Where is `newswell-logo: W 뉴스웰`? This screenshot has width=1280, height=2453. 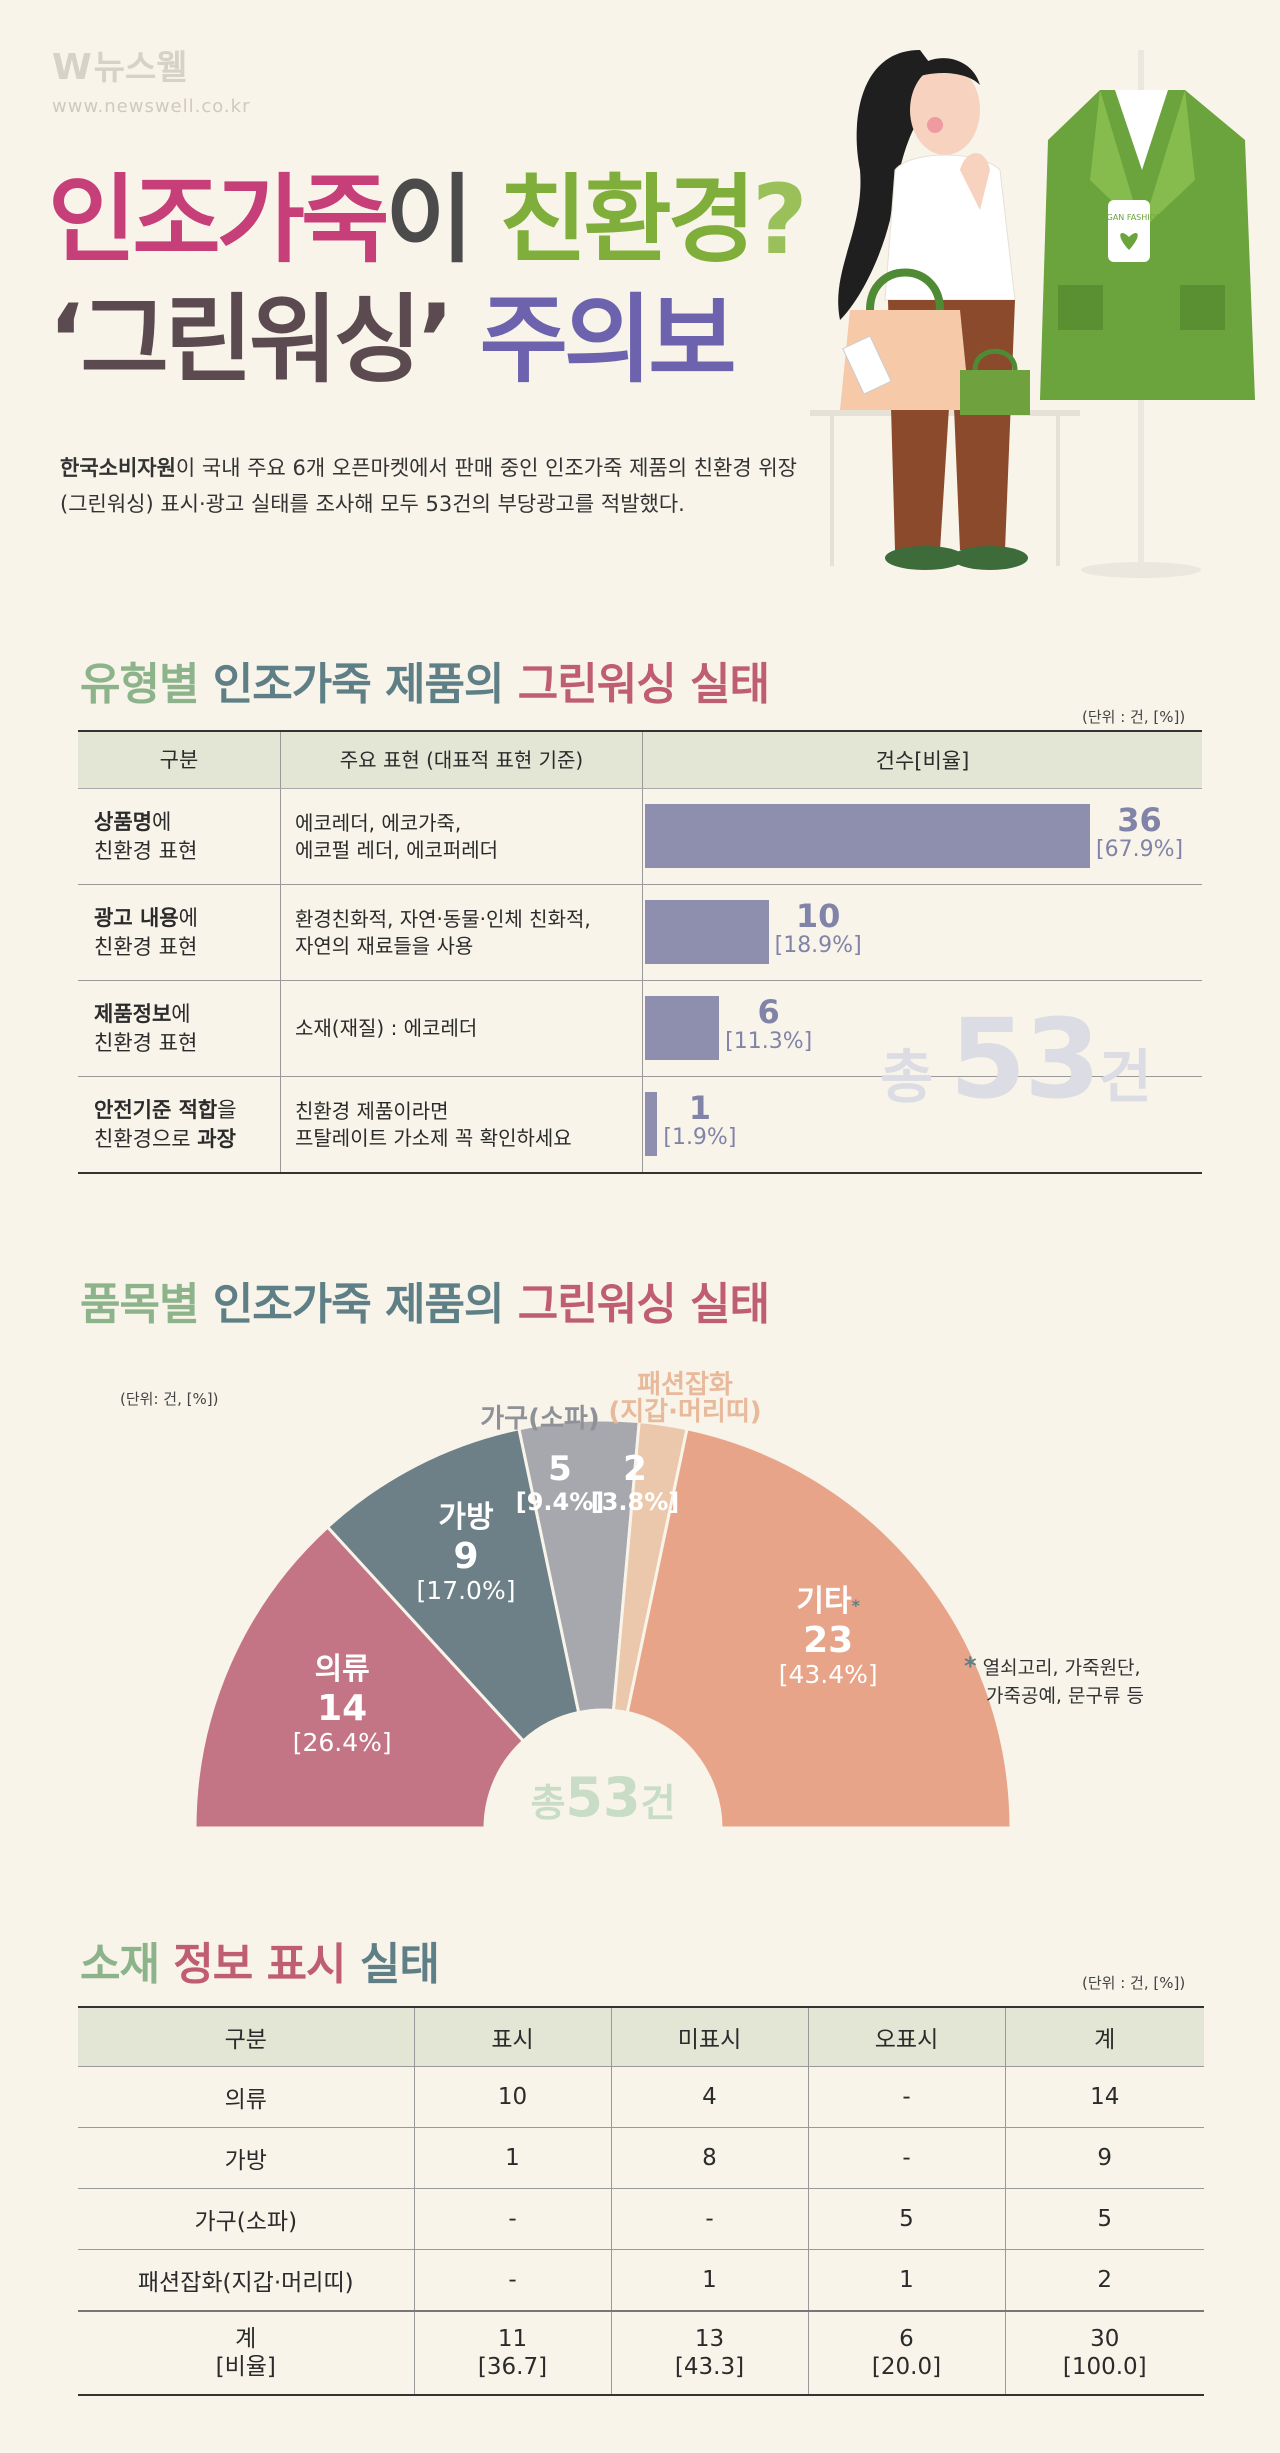
newswell-logo: W 뉴스웰 is located at coordinates (120, 64).